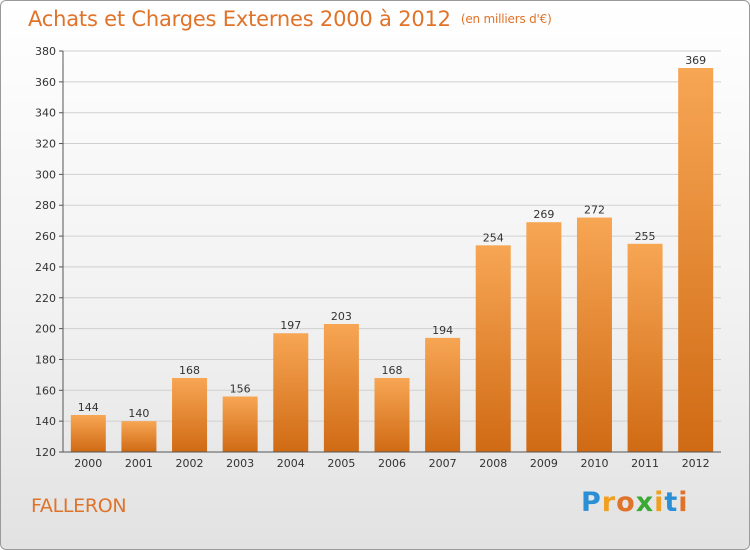  I want to click on x-tick-label: 2003, so click(240, 463).